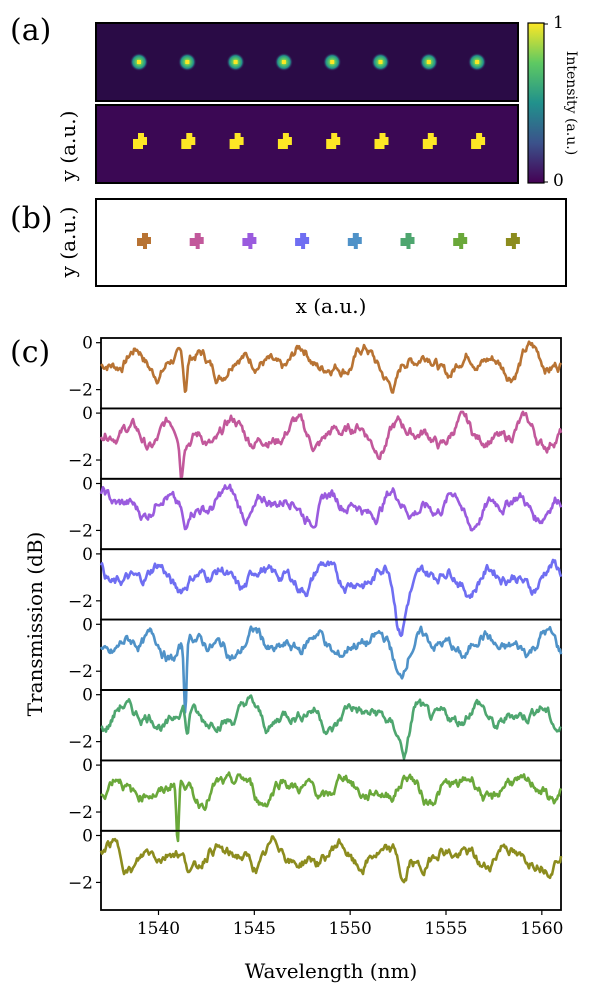 The image size is (594, 999). I want to click on marker-map, so click(331, 242).